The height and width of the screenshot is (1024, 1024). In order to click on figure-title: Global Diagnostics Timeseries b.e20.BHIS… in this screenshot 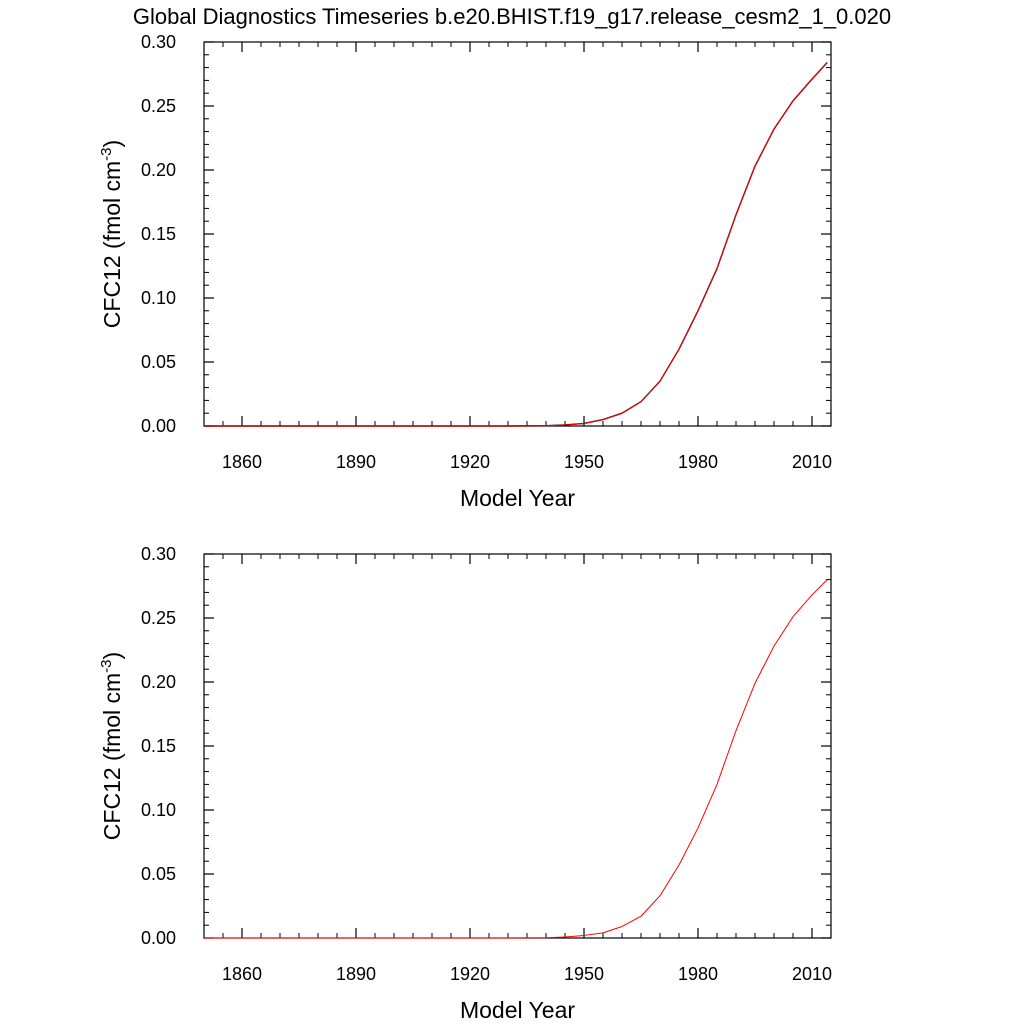, I will do `click(512, 16)`.